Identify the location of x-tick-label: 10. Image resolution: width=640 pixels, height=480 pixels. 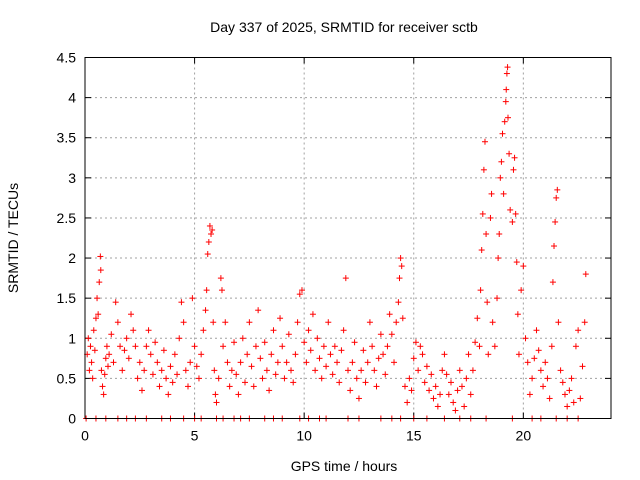
(304, 436).